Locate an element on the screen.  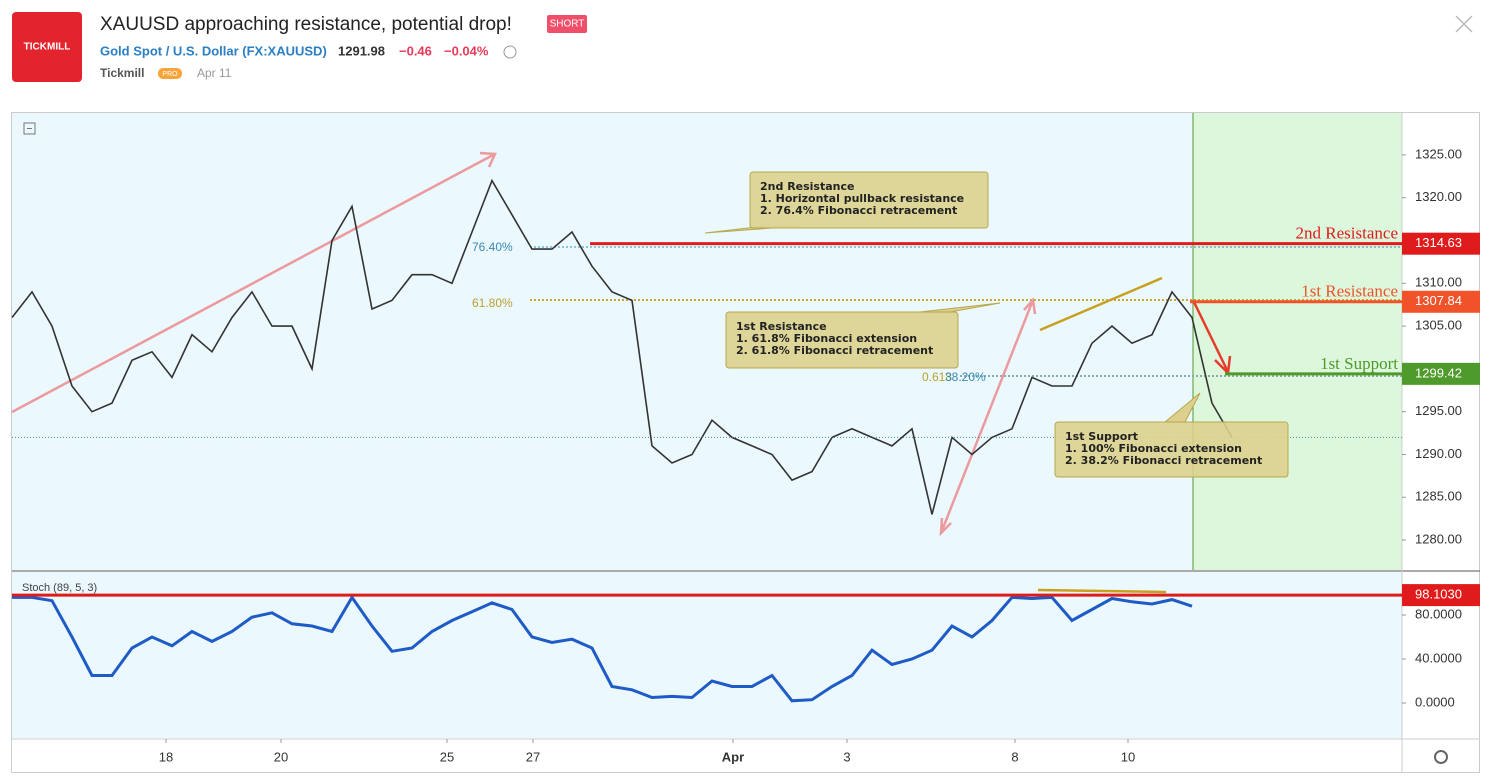
change-pct: −0.04% is located at coordinates (466, 50).